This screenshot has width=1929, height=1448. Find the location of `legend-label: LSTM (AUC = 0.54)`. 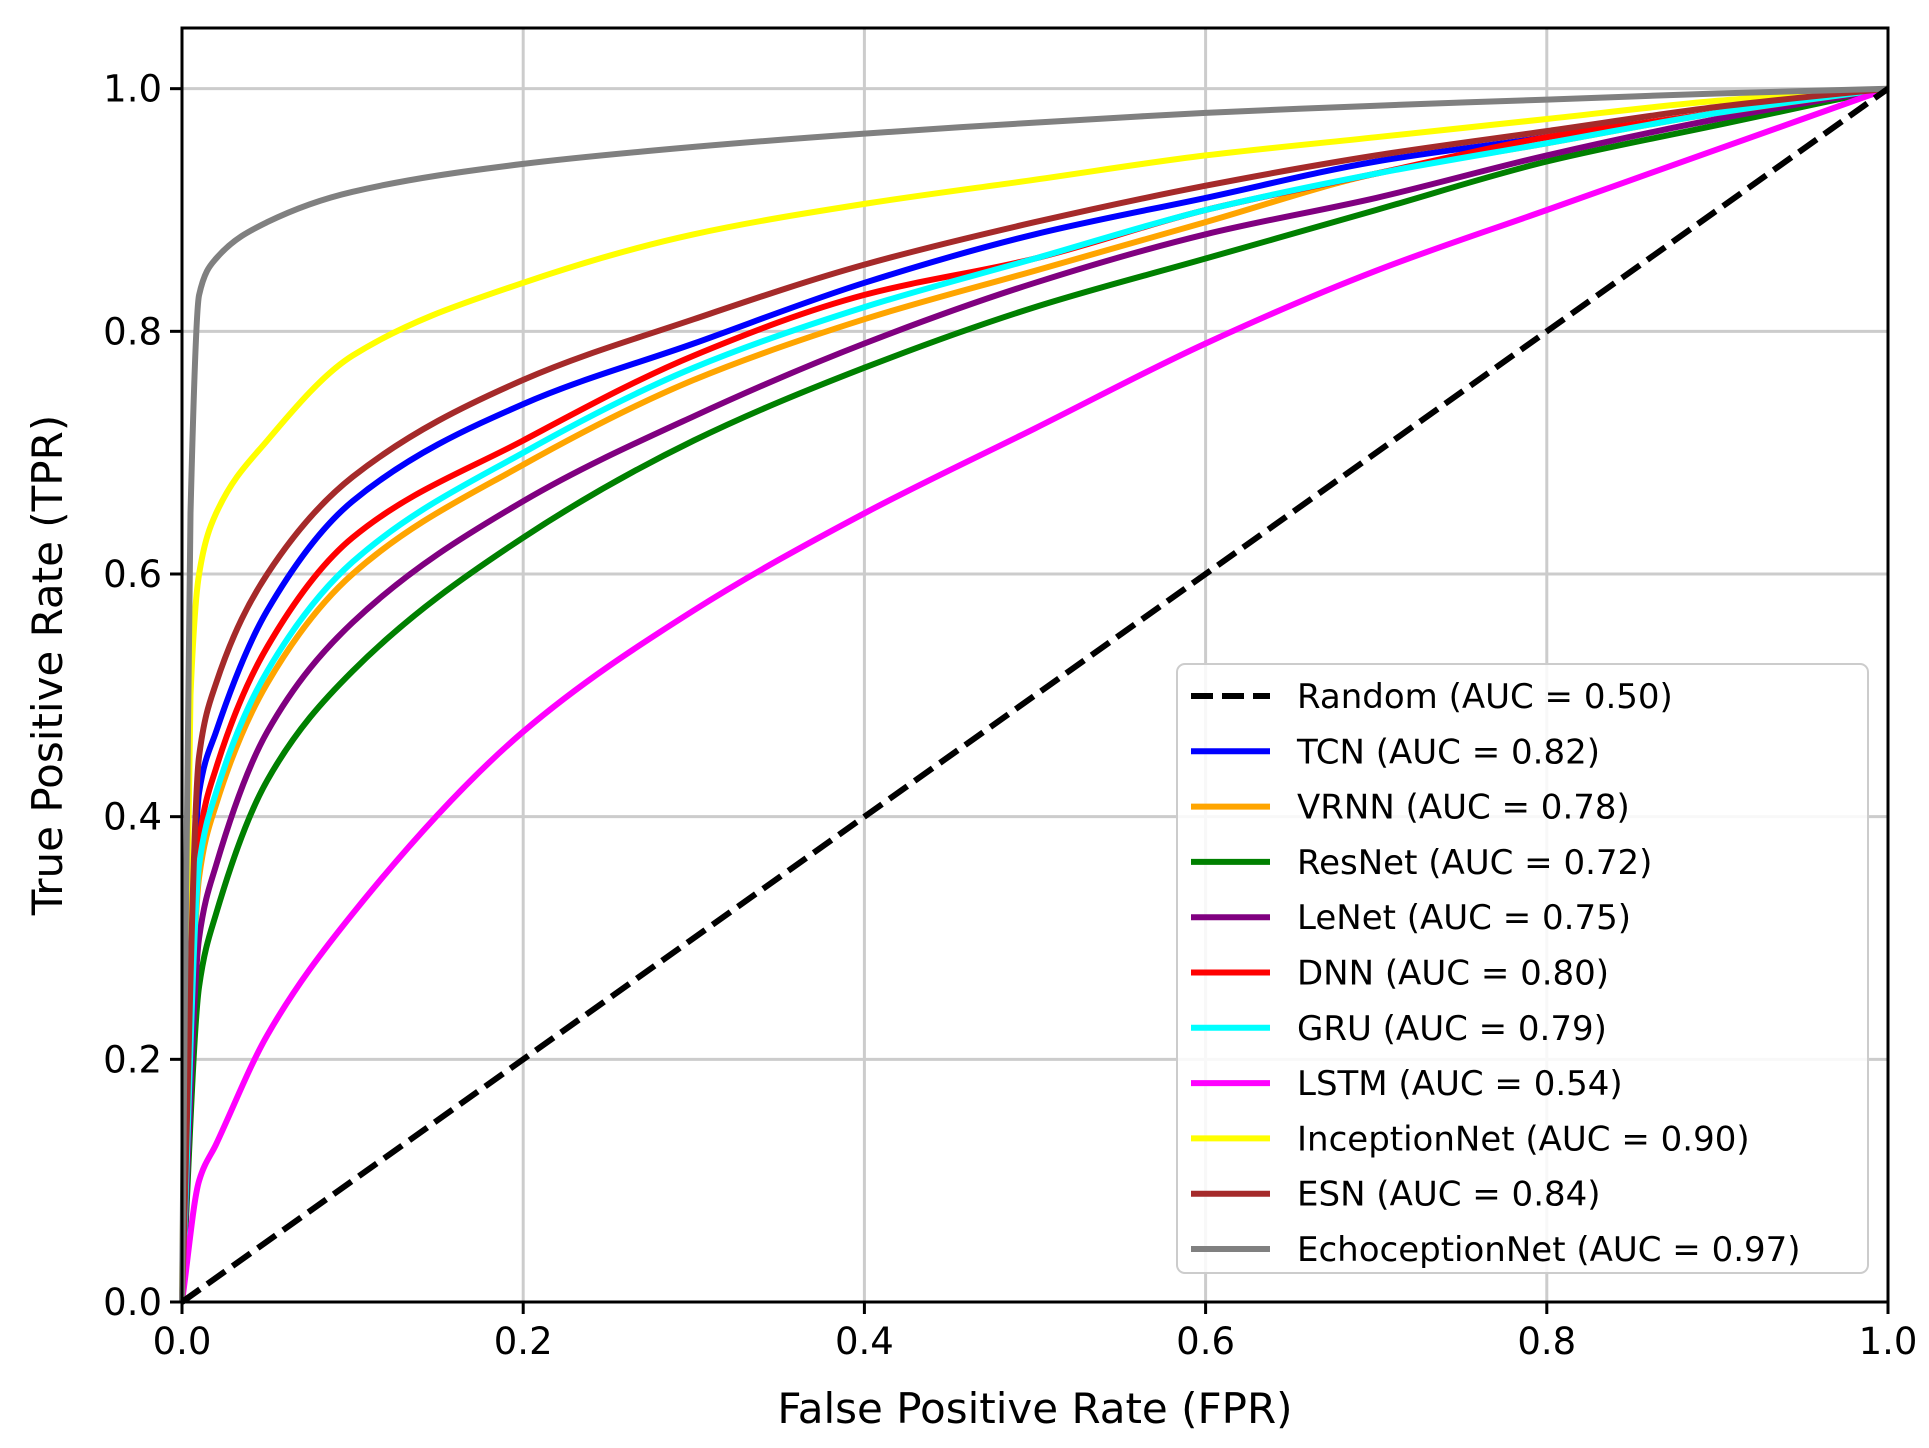

legend-label: LSTM (AUC = 0.54) is located at coordinates (1460, 1084).